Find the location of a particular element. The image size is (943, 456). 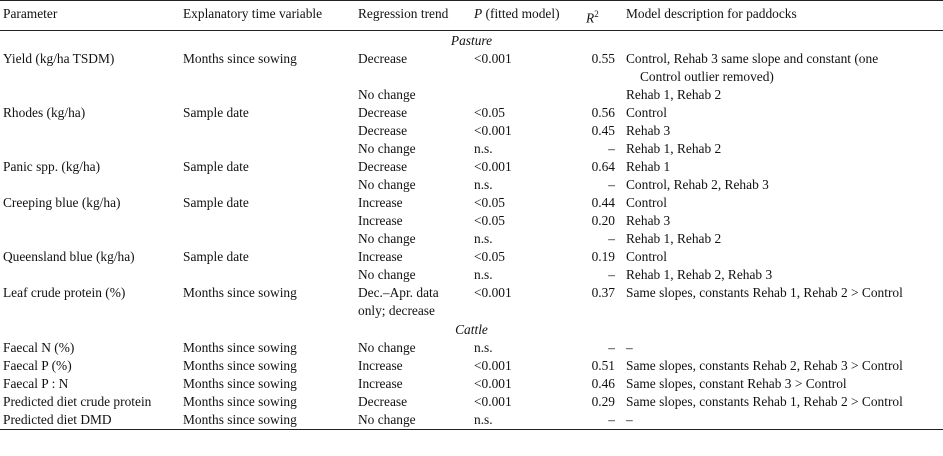

header-parameter: Parameter is located at coordinates (30, 13).